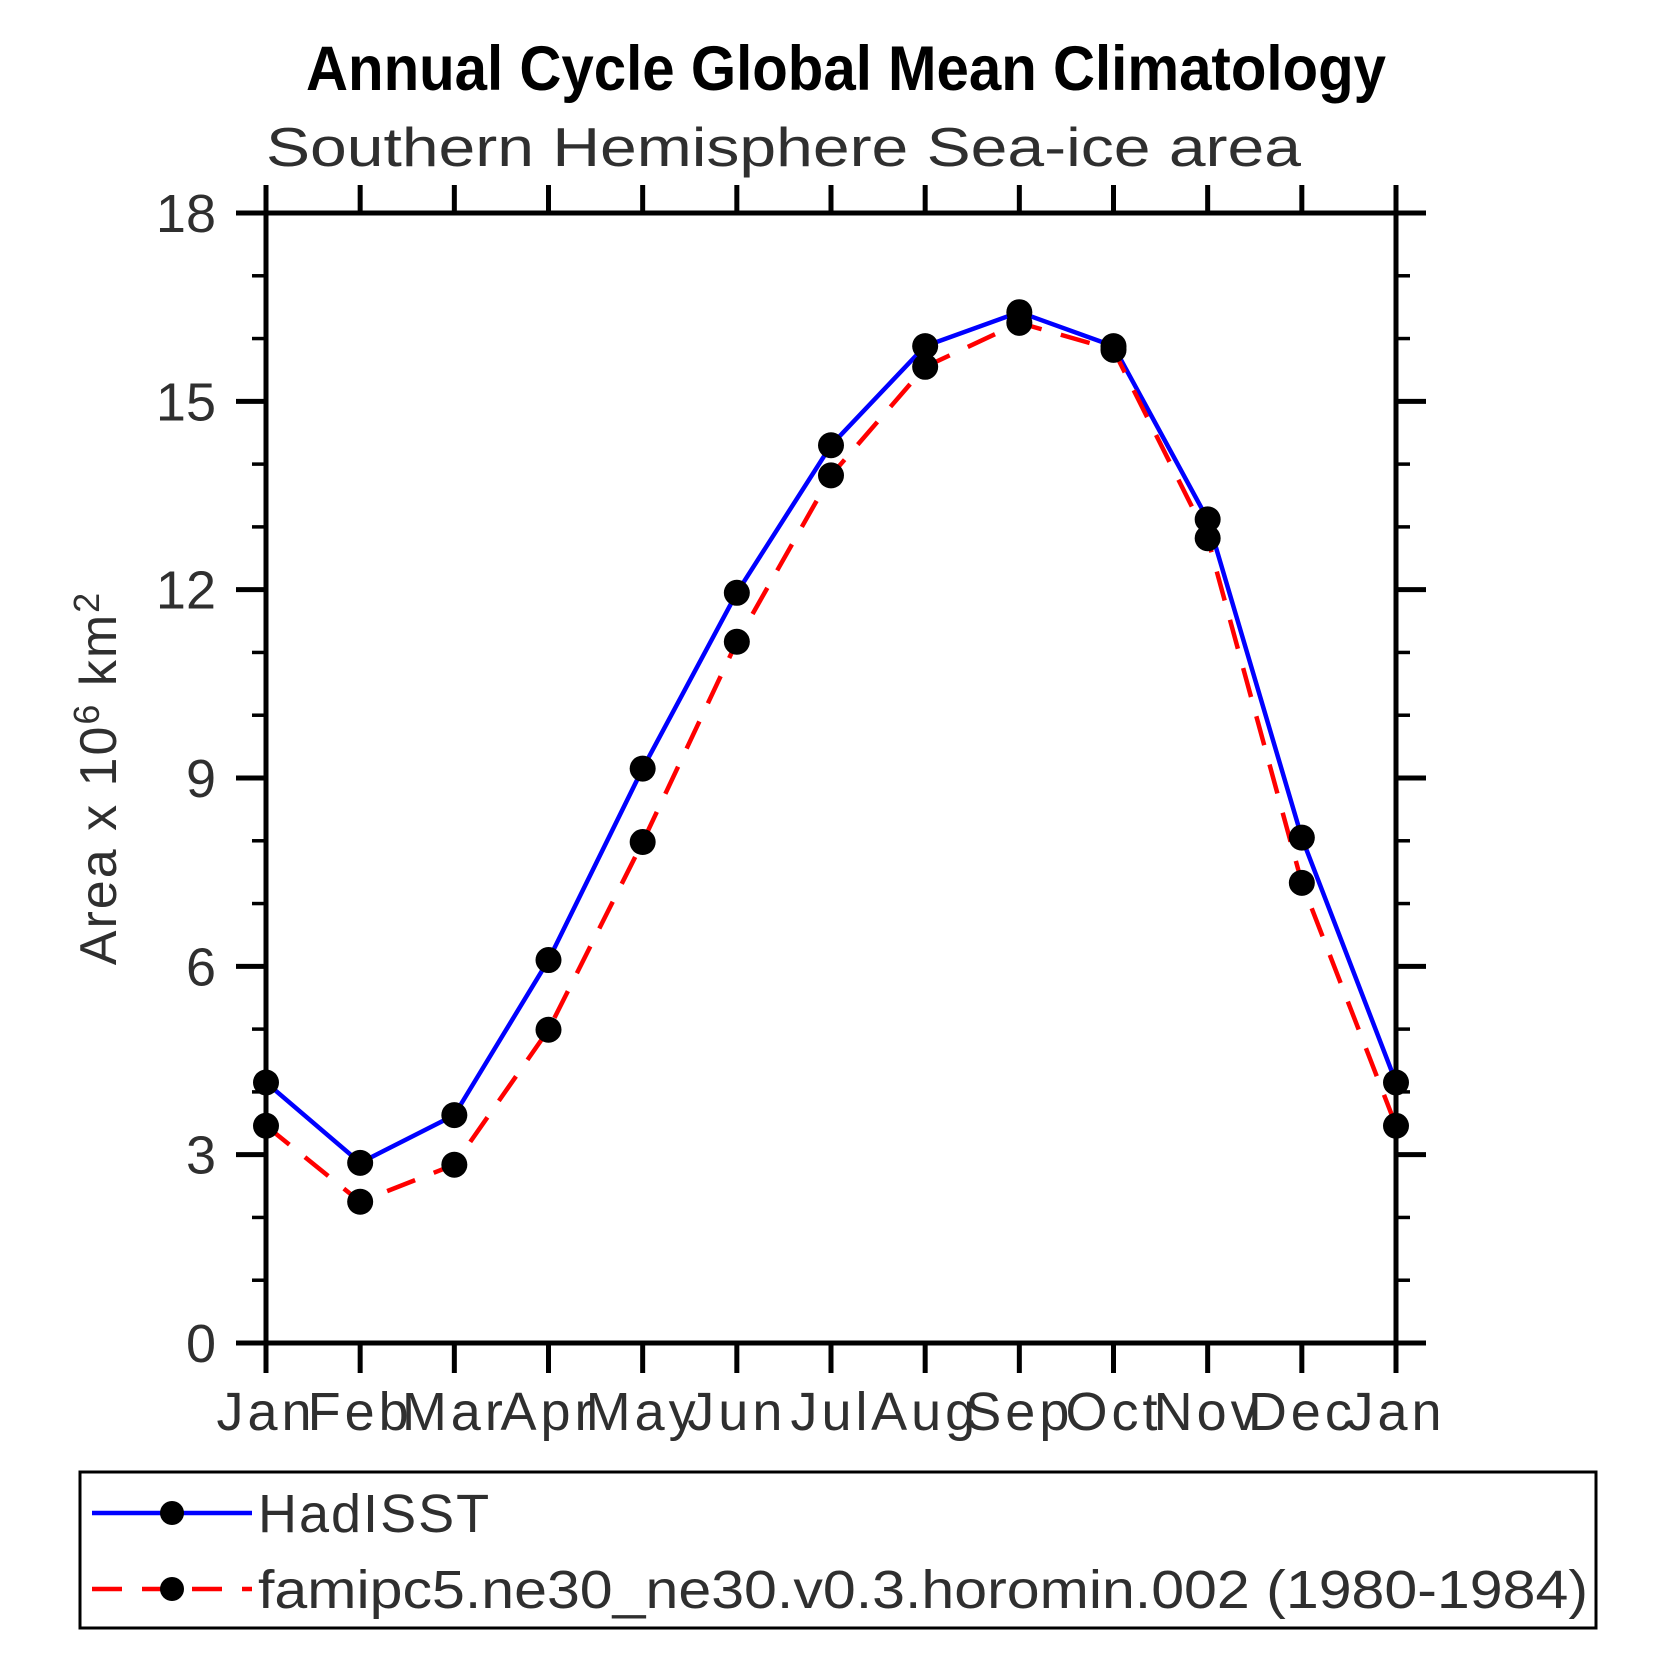 This screenshot has height=1663, width=1663. I want to click on y-axis-label-main: Area x 10, so click(99, 845).